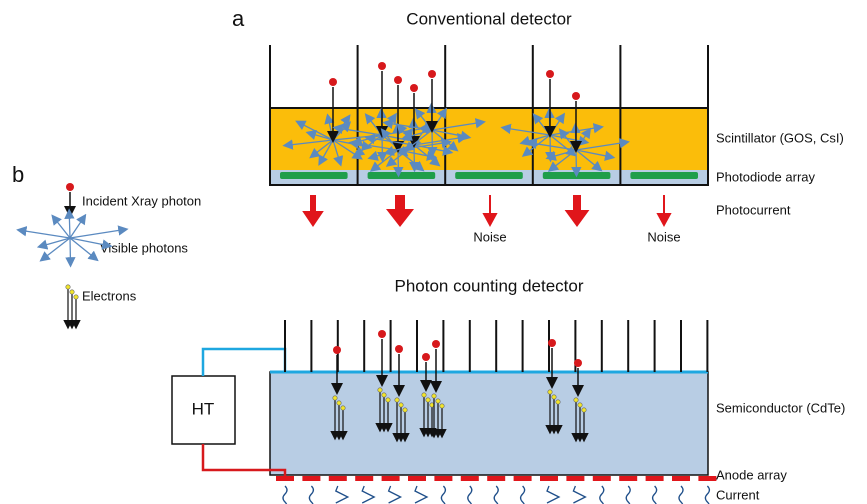 The height and width of the screenshot is (504, 867). Describe the element at coordinates (109, 295) in the screenshot. I see `legend-label: Electrons` at that location.